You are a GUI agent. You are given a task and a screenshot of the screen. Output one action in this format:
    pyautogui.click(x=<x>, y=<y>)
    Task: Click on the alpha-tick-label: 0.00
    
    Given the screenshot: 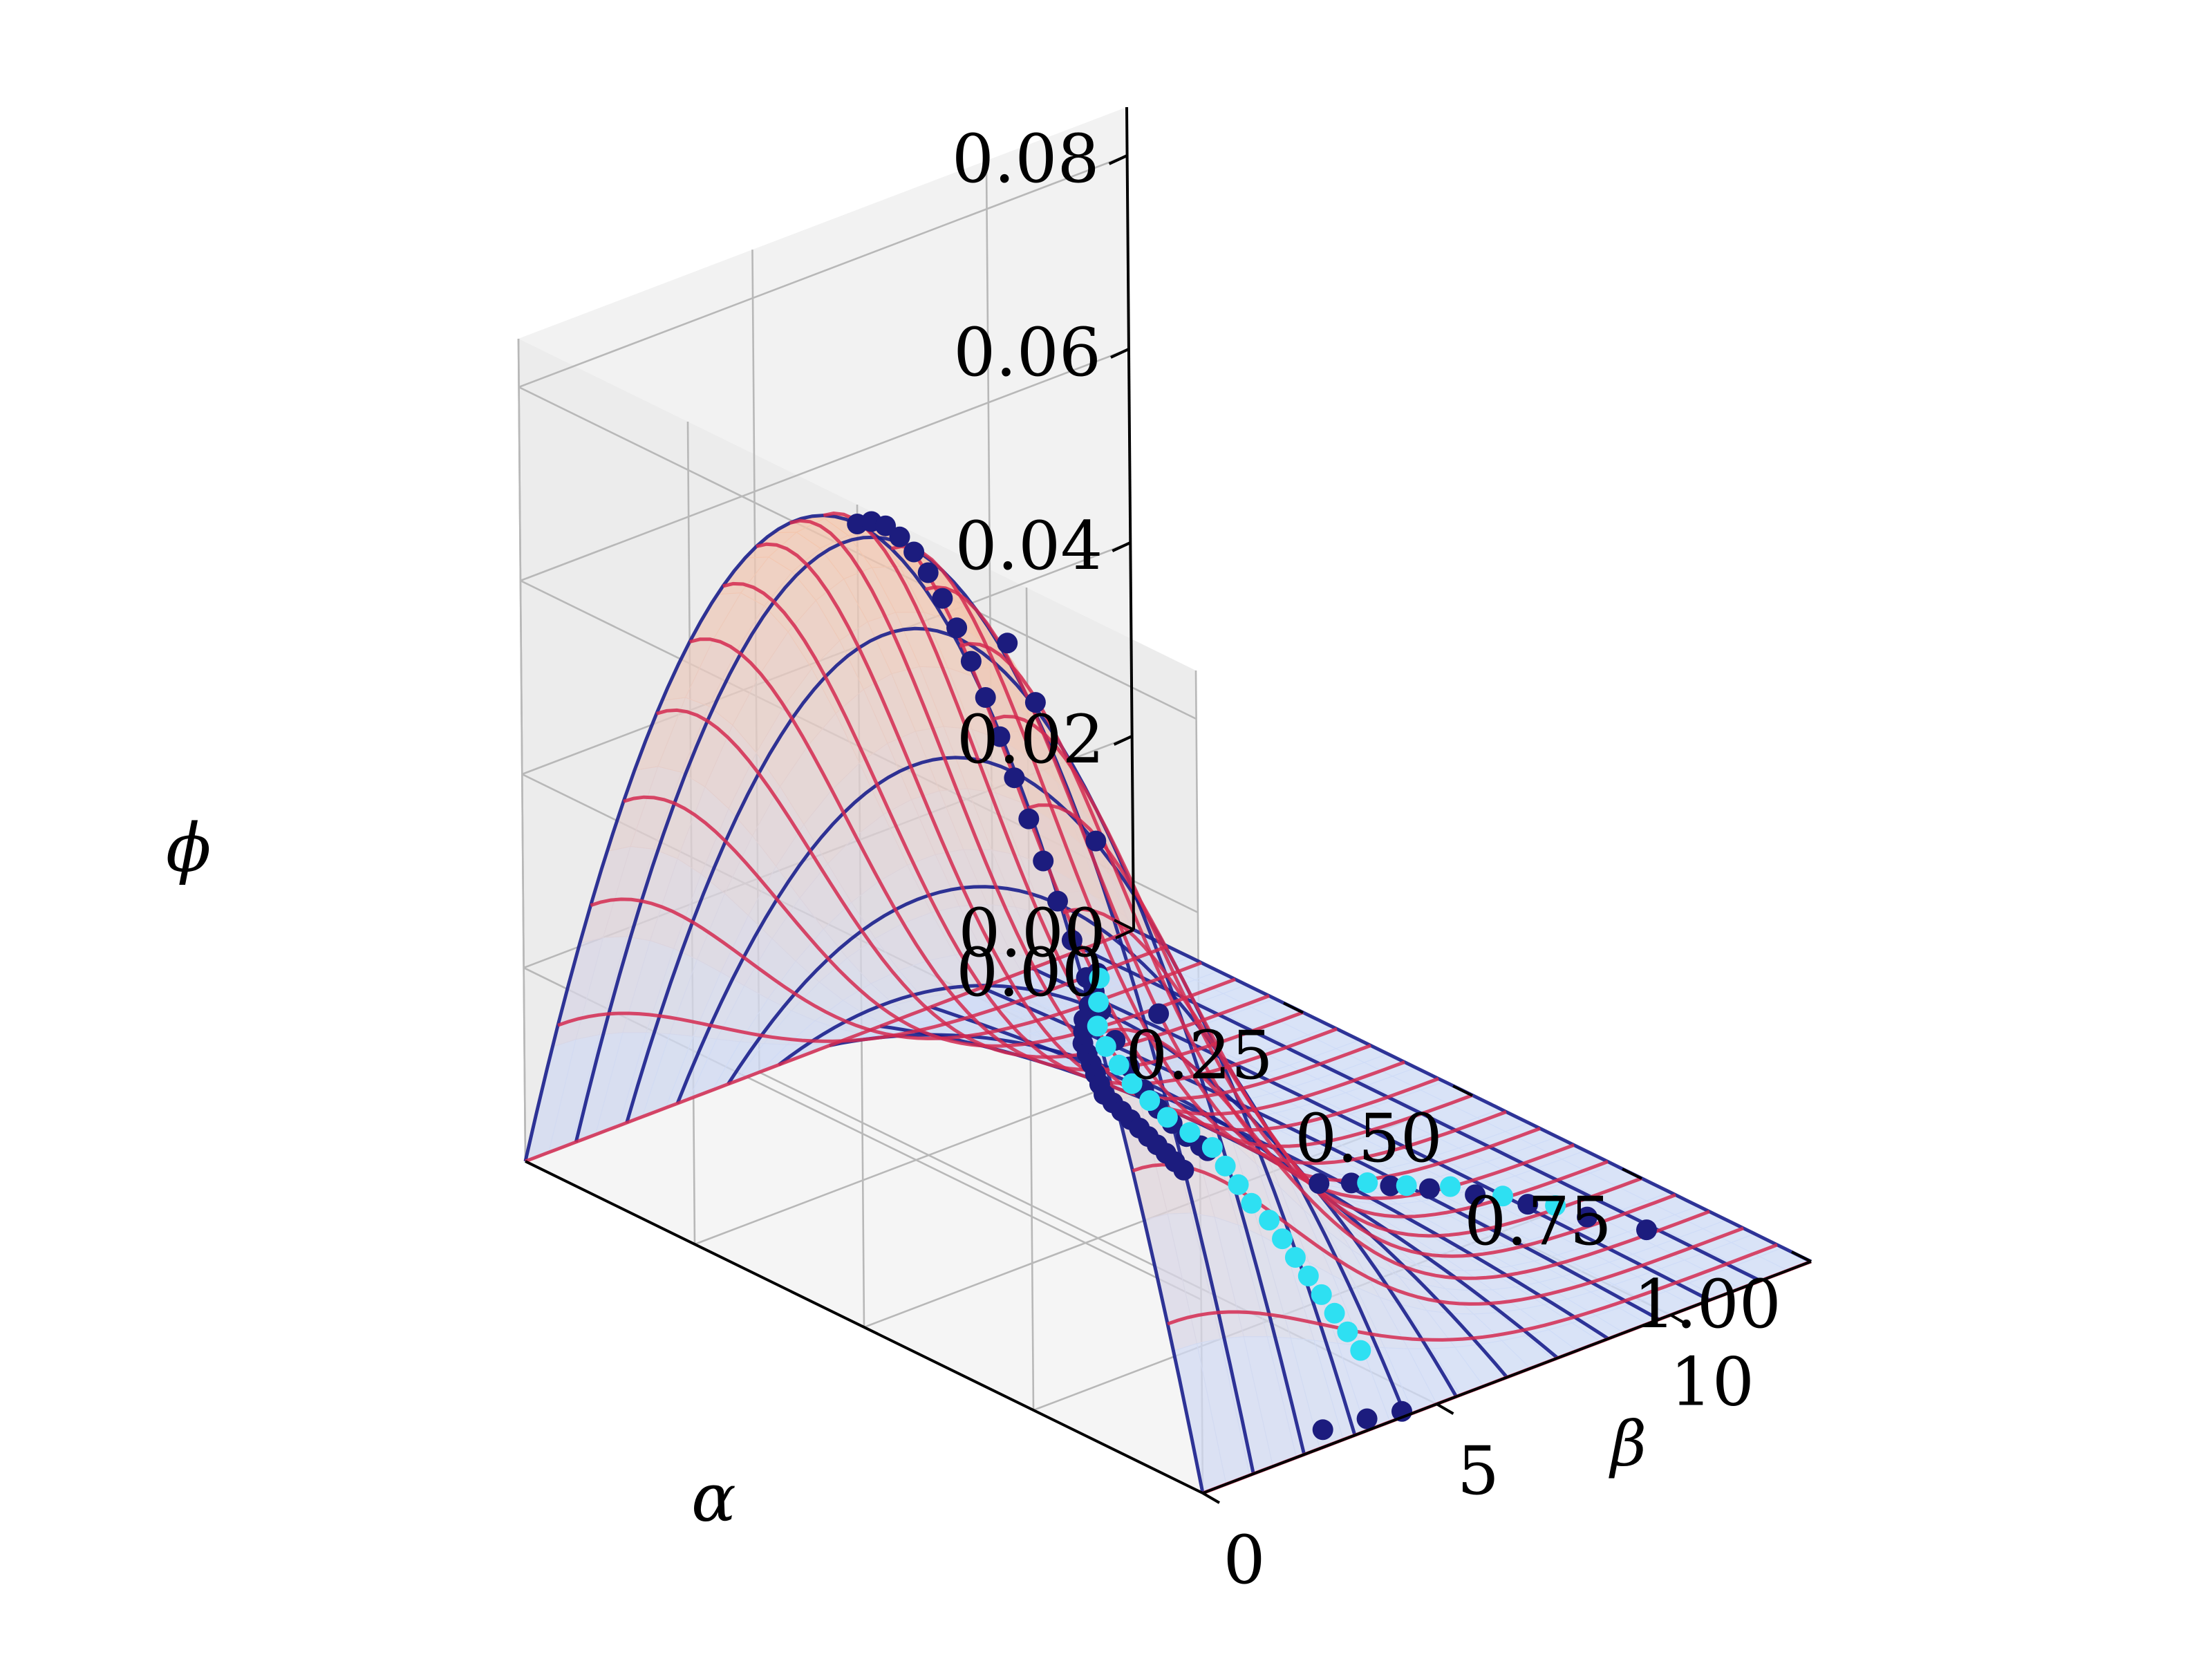 What is the action you would take?
    pyautogui.click(x=1030, y=972)
    